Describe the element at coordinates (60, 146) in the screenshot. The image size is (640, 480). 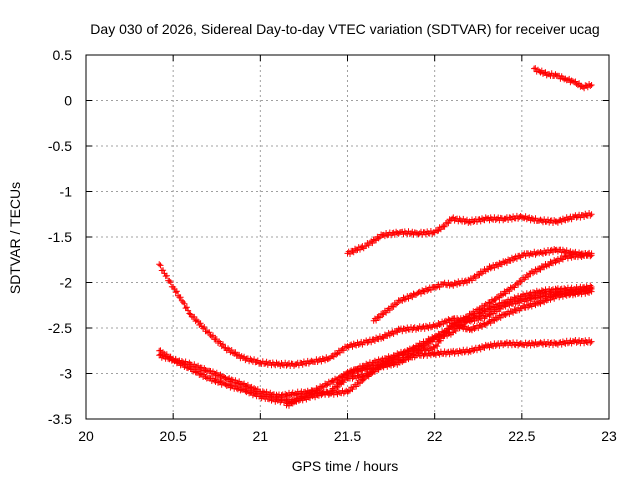
I see `y-tick-label: -0.5` at that location.